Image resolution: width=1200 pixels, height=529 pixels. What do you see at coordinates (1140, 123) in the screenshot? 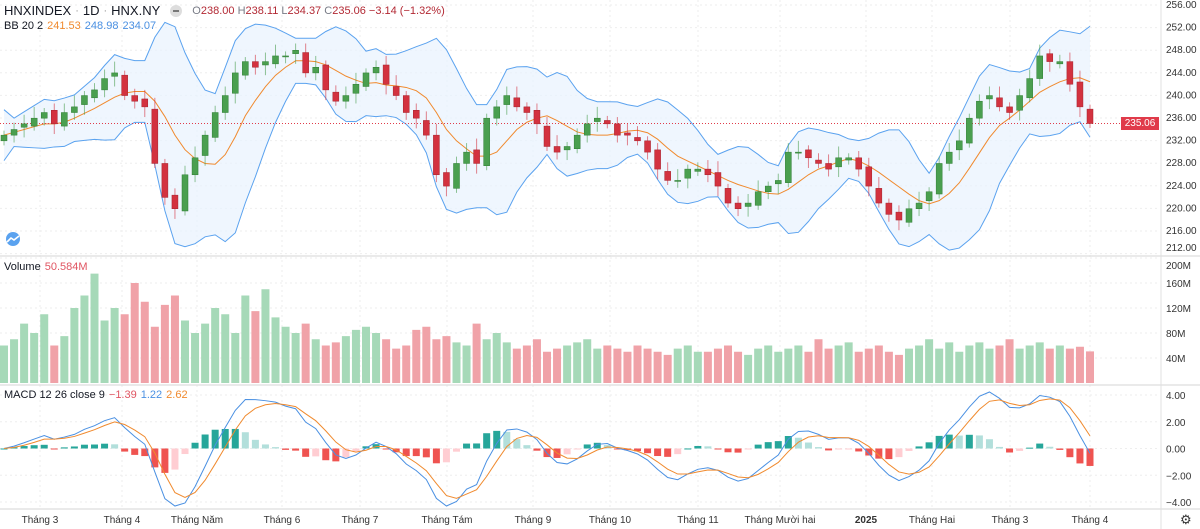
I see `last-price-label: 235.06` at bounding box center [1140, 123].